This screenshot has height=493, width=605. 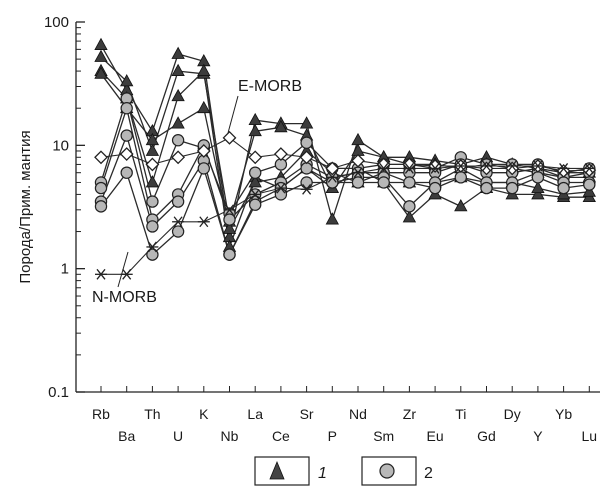 What do you see at coordinates (101, 43) in the screenshot?
I see `data-point-s0-rb` at bounding box center [101, 43].